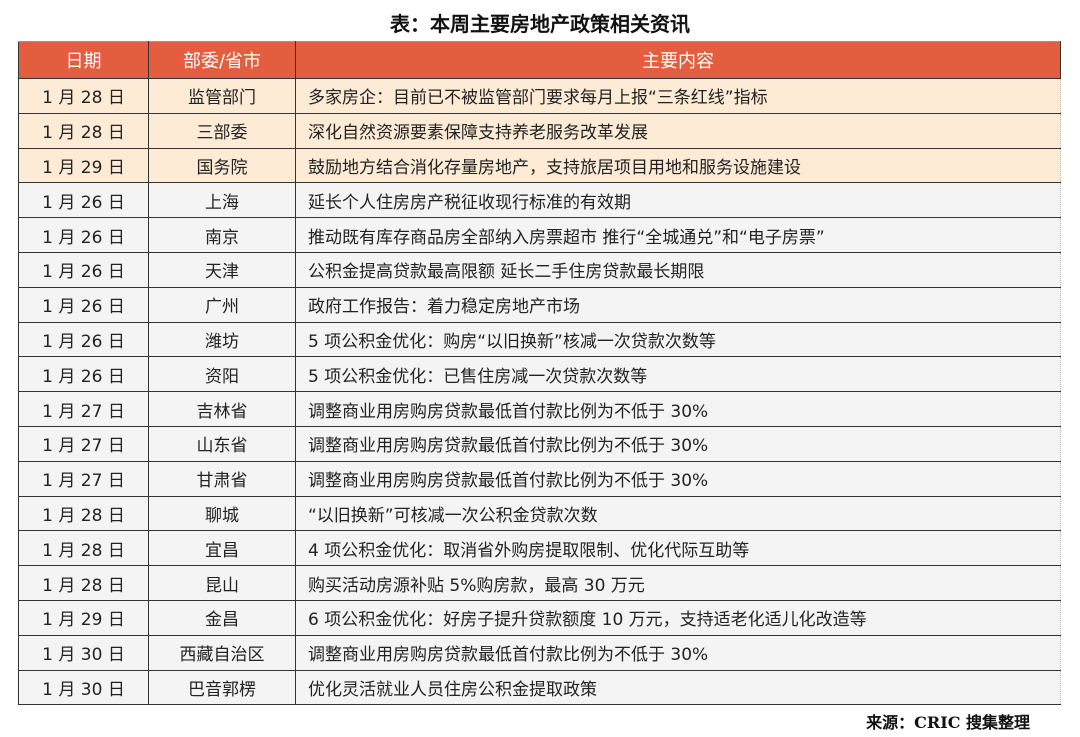  I want to click on table-row: 1 月 27 日山东省 调整商业用房购房贷款最低首付款比例为不低于 30%, so click(539, 444).